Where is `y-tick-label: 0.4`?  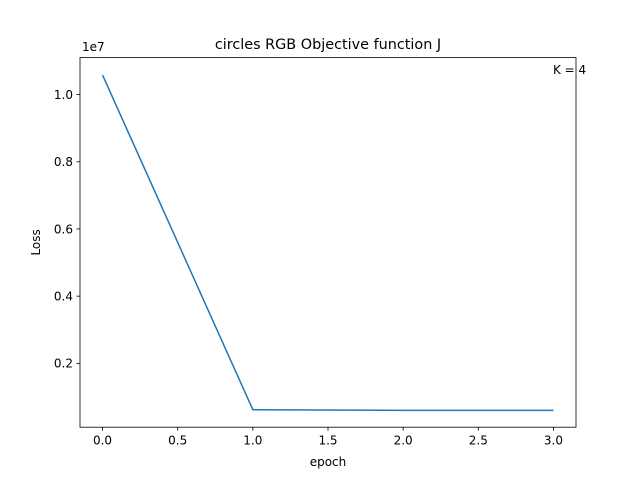 y-tick-label: 0.4 is located at coordinates (63, 296).